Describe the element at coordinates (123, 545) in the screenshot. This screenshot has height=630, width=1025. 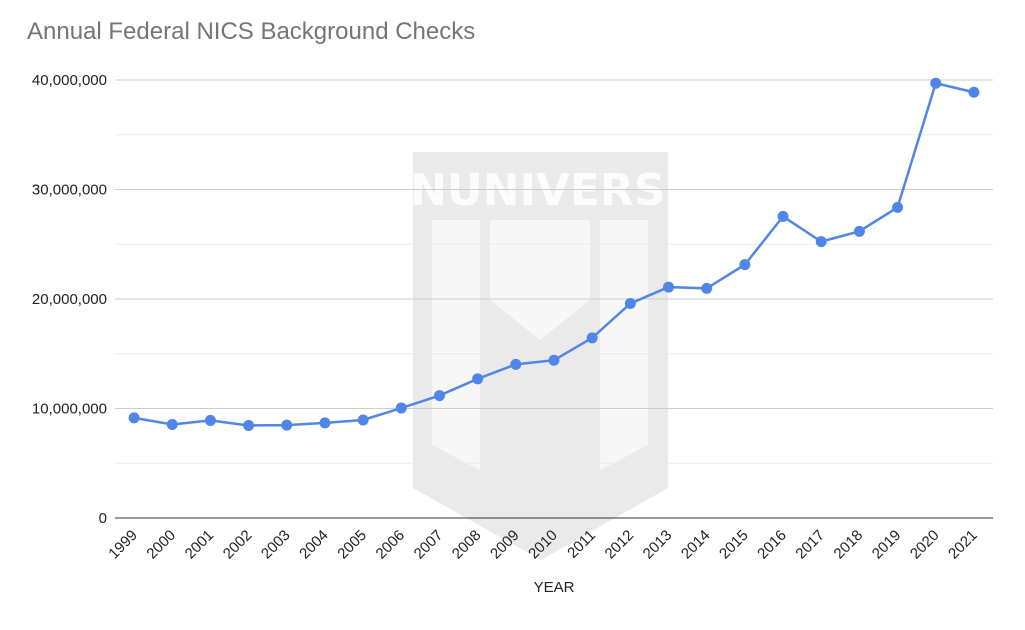
I see `x-tick-label: 1999` at that location.